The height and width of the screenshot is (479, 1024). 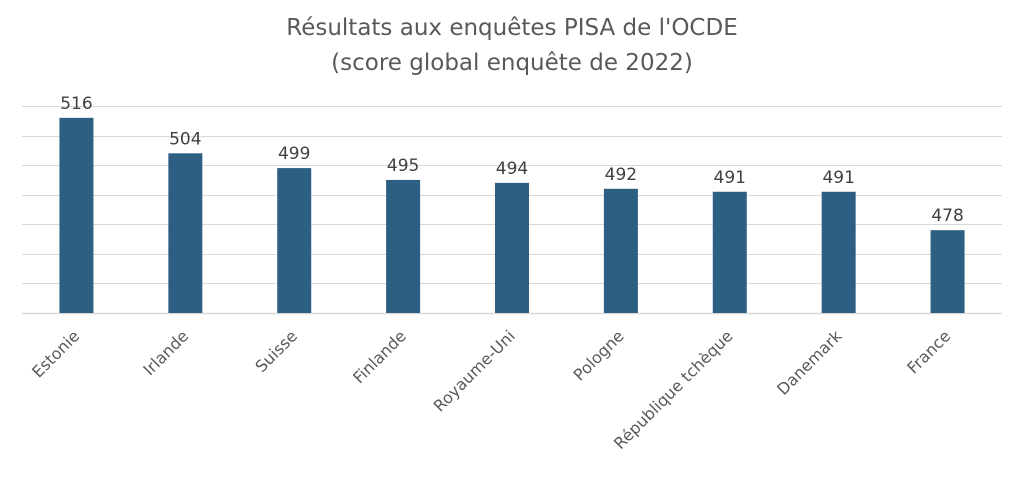 I want to click on x-tick-label-5: Pologne, so click(x=599, y=355).